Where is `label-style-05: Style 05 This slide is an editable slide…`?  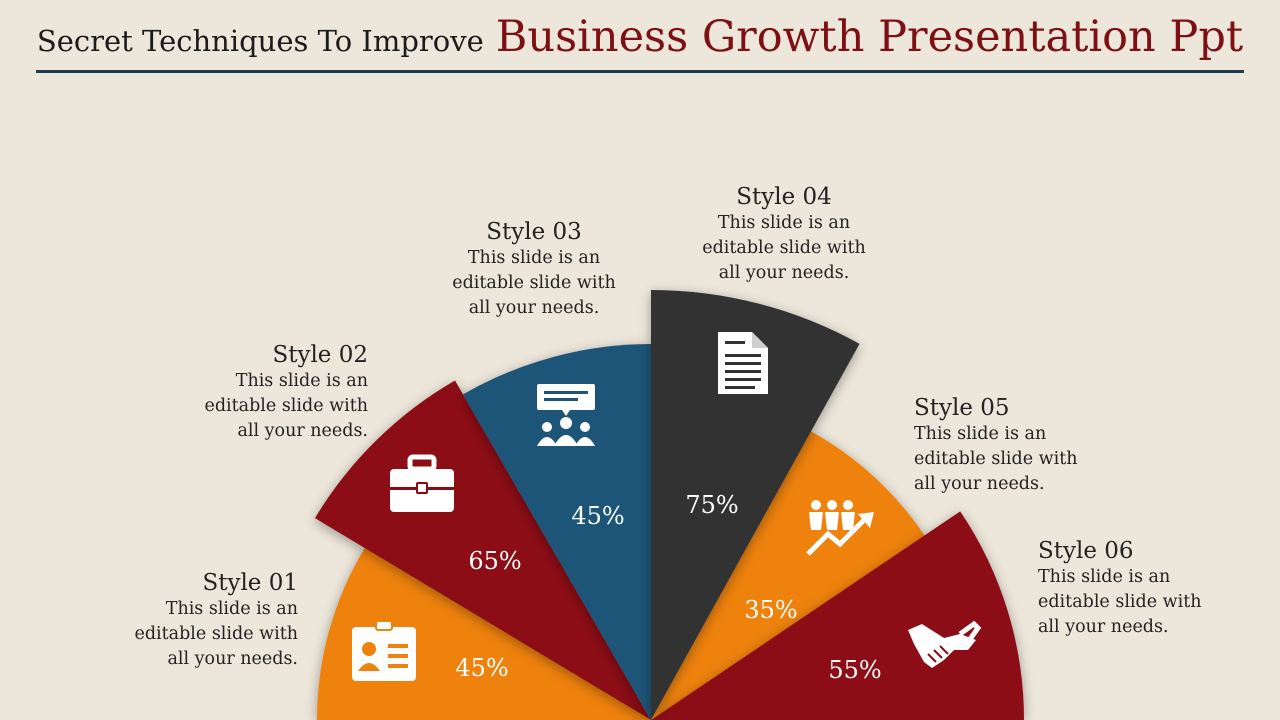 label-style-05: Style 05 This slide is an editable slide… is located at coordinates (1014, 445).